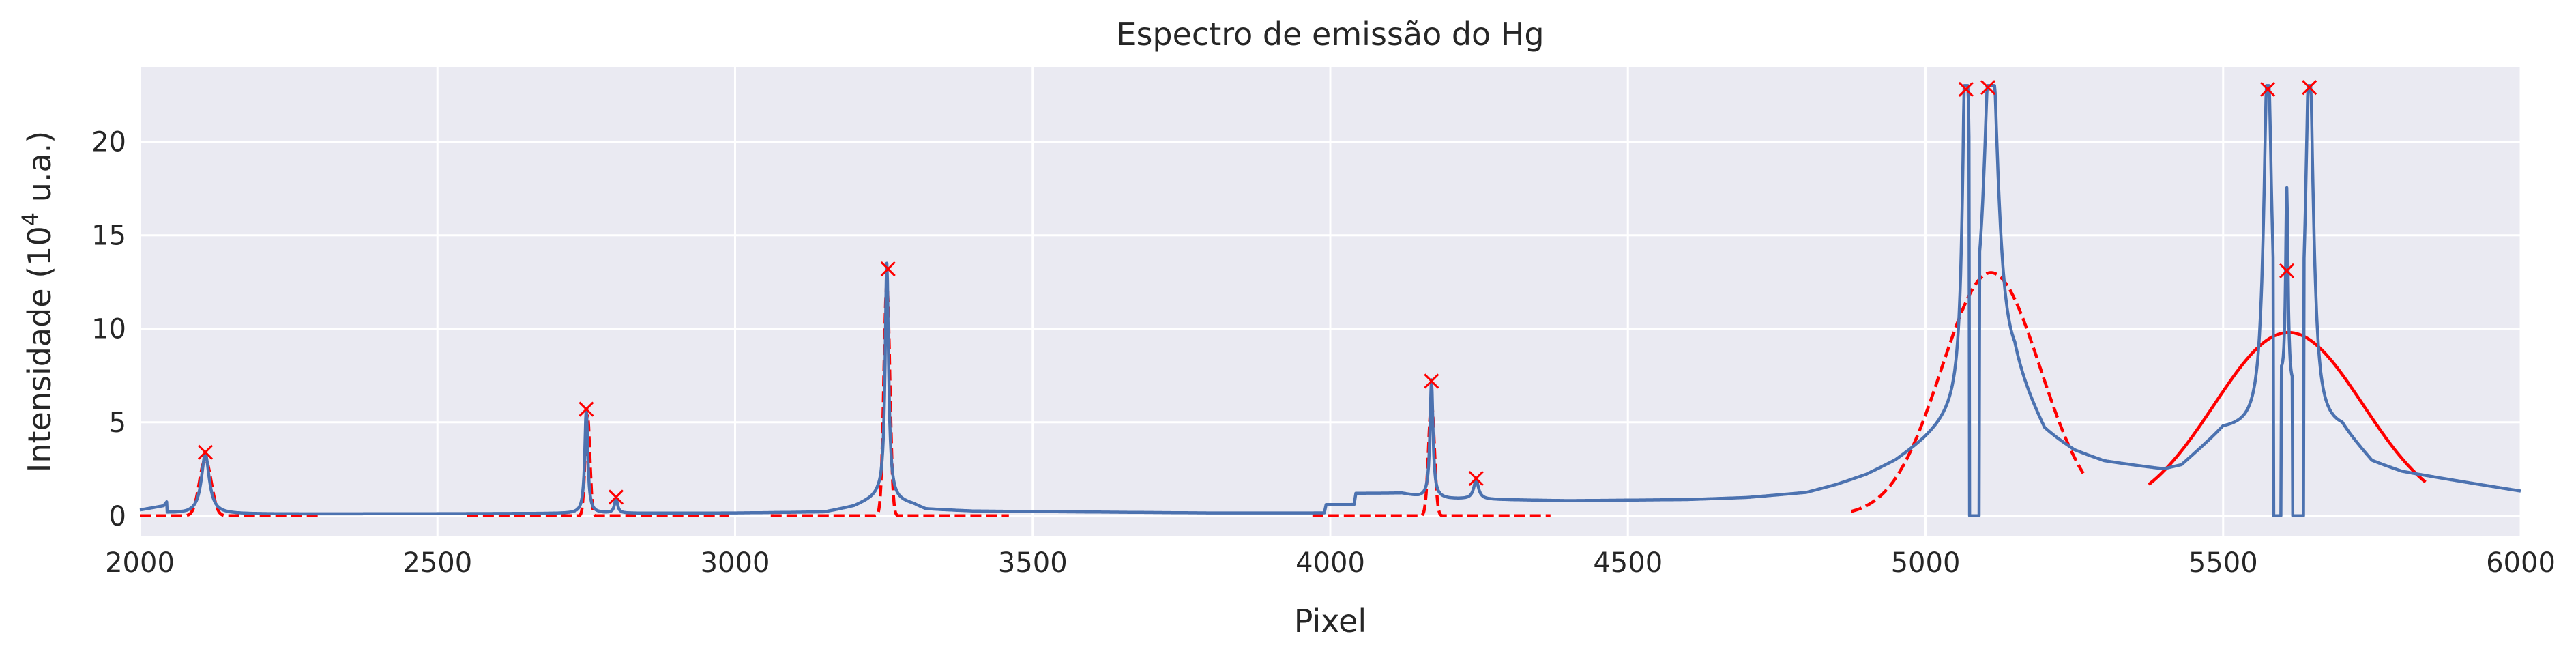  I want to click on y-axis-label-suffix: u.a.), so click(39, 171).